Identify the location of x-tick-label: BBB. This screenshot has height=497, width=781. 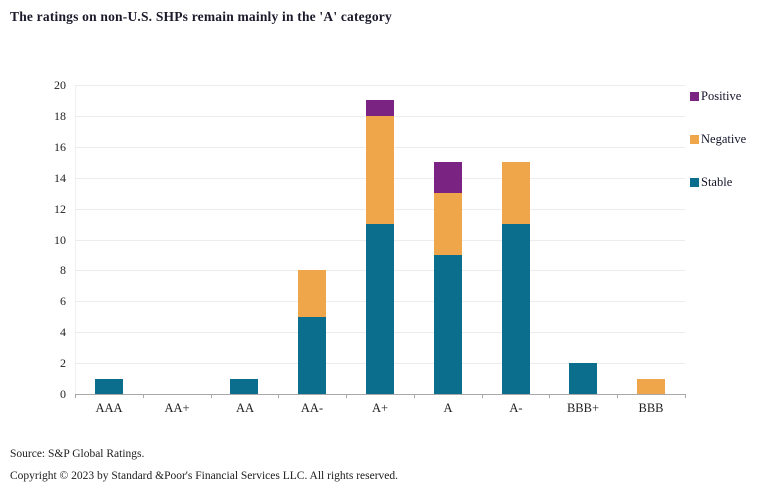
(651, 408).